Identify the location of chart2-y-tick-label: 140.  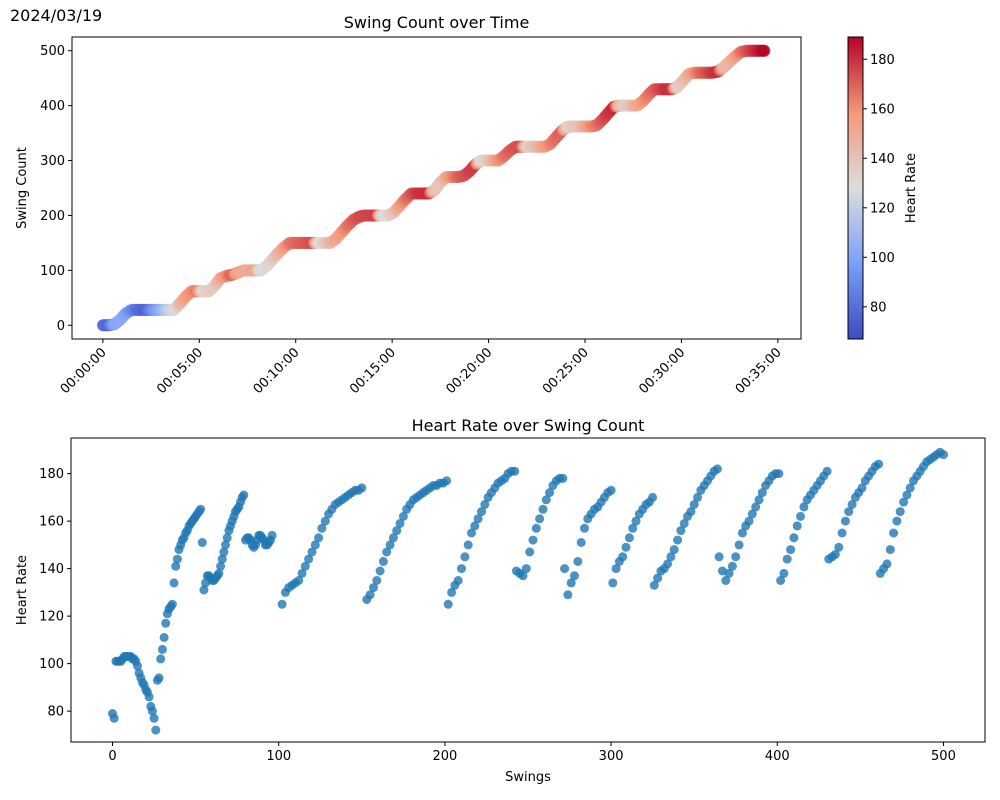
(51, 569).